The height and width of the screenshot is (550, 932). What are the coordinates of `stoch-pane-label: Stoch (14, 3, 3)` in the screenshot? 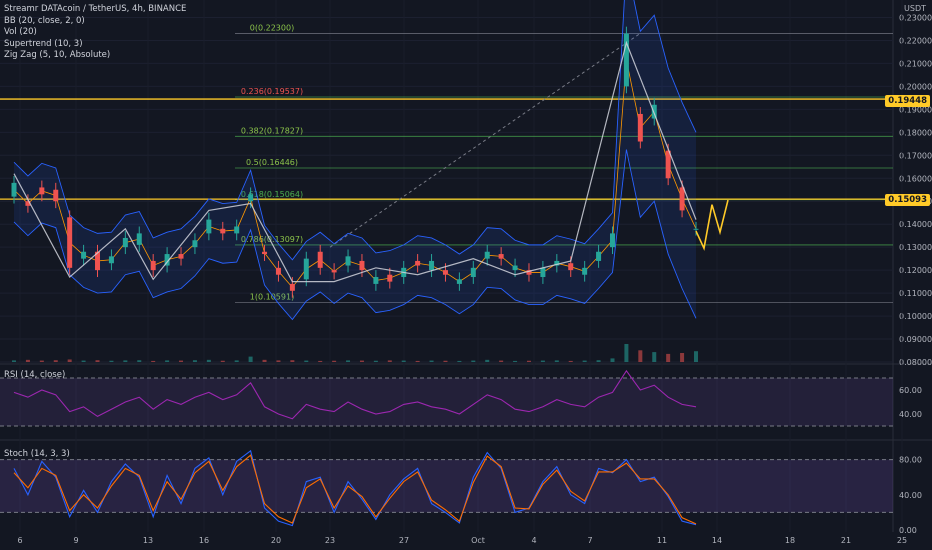 It's located at (37, 454).